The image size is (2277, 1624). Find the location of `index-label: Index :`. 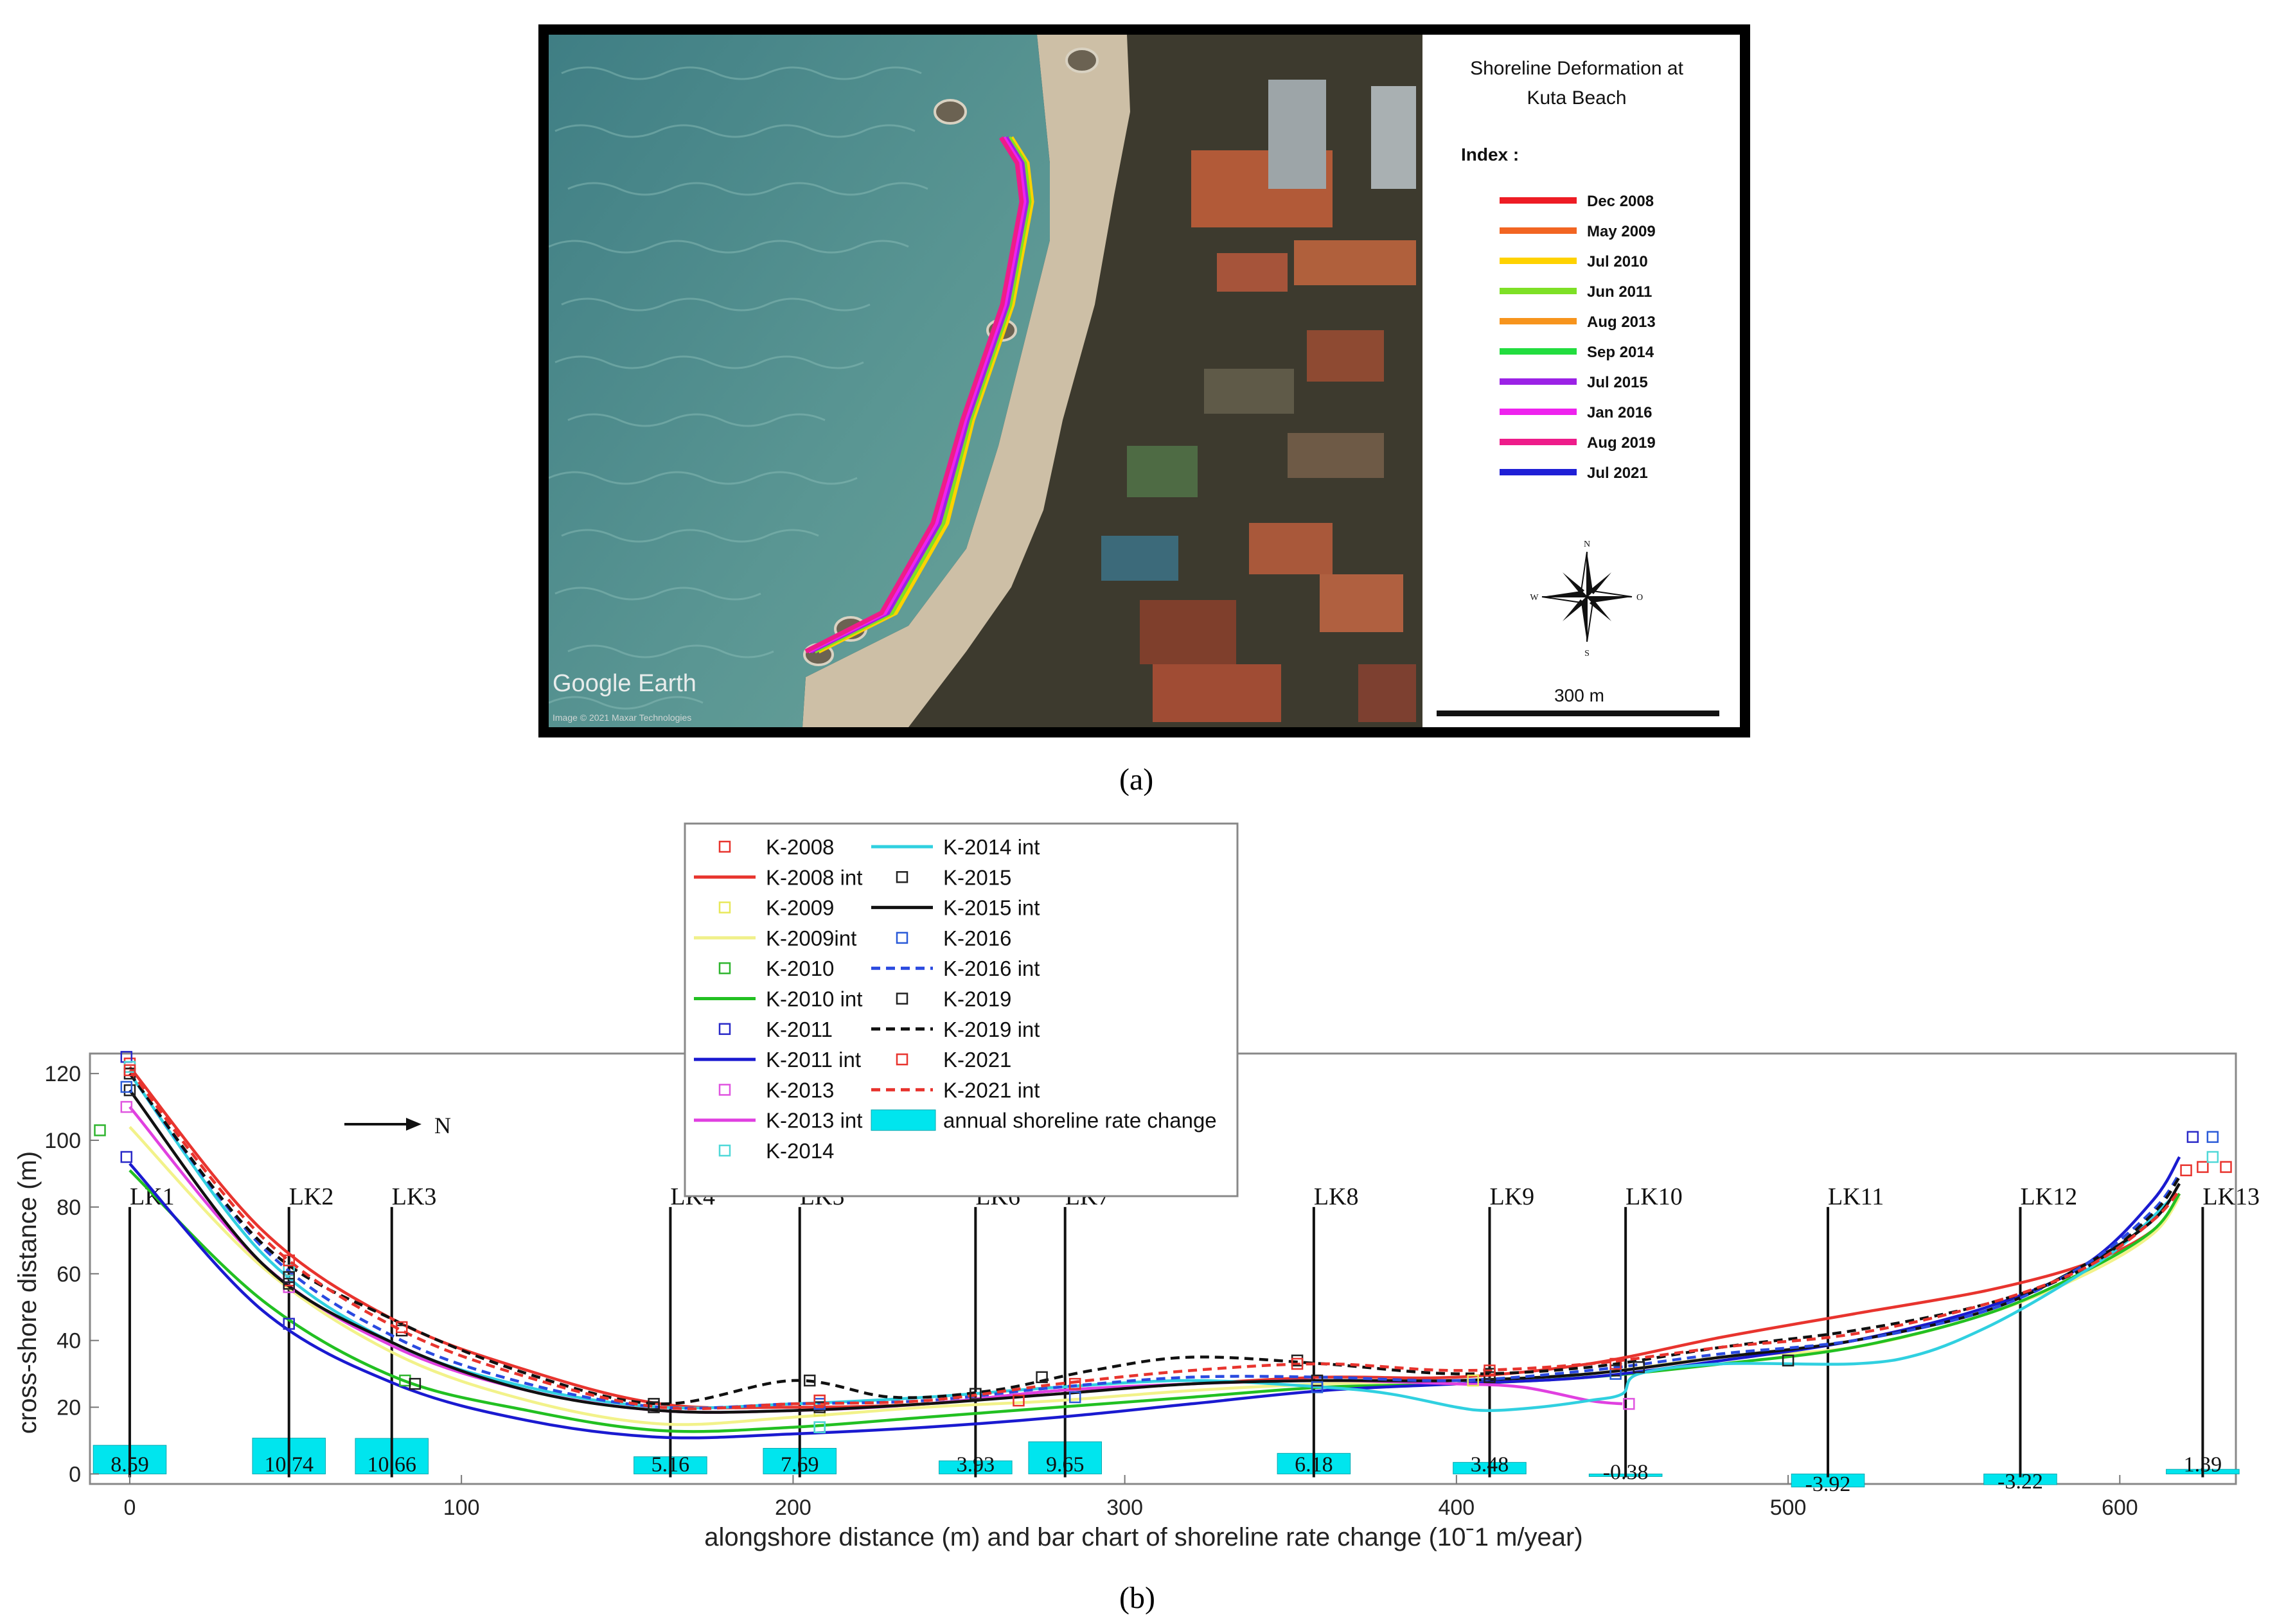

index-label: Index : is located at coordinates (1490, 154).